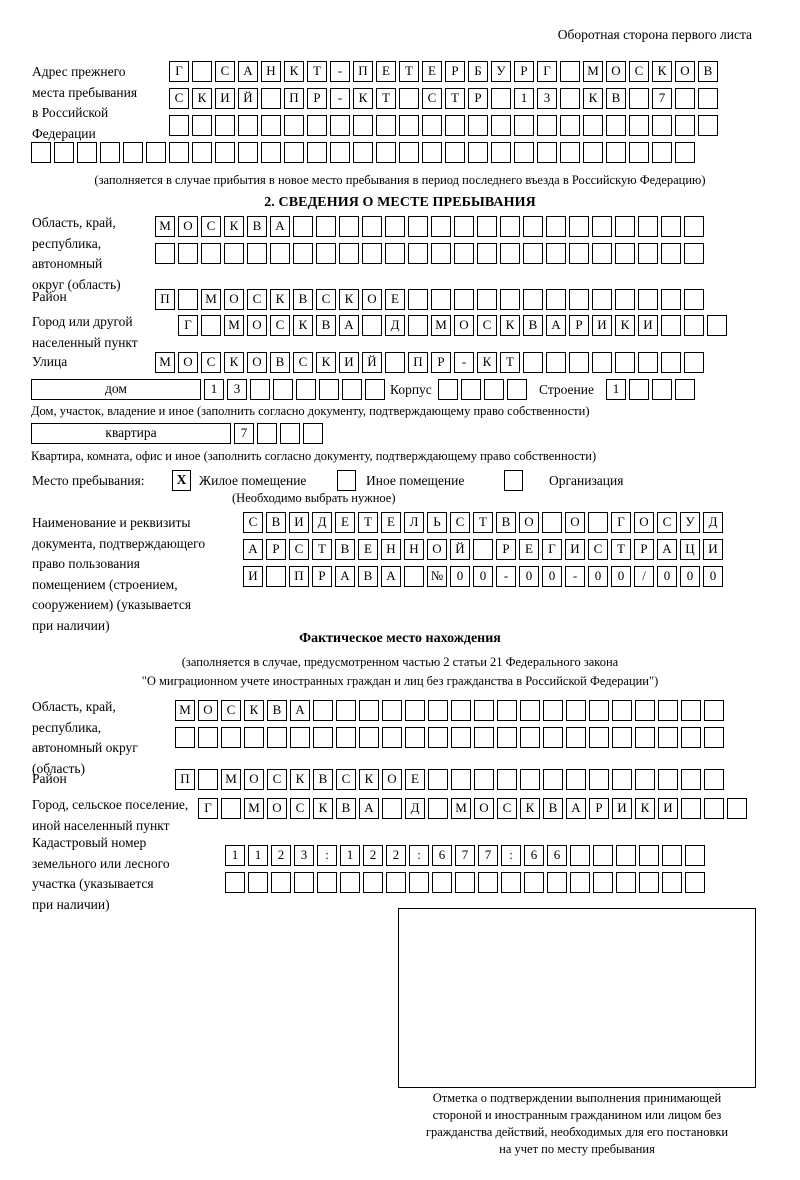  What do you see at coordinates (690, 576) in the screenshot?
I see `document-r3-cell-20: 0` at bounding box center [690, 576].